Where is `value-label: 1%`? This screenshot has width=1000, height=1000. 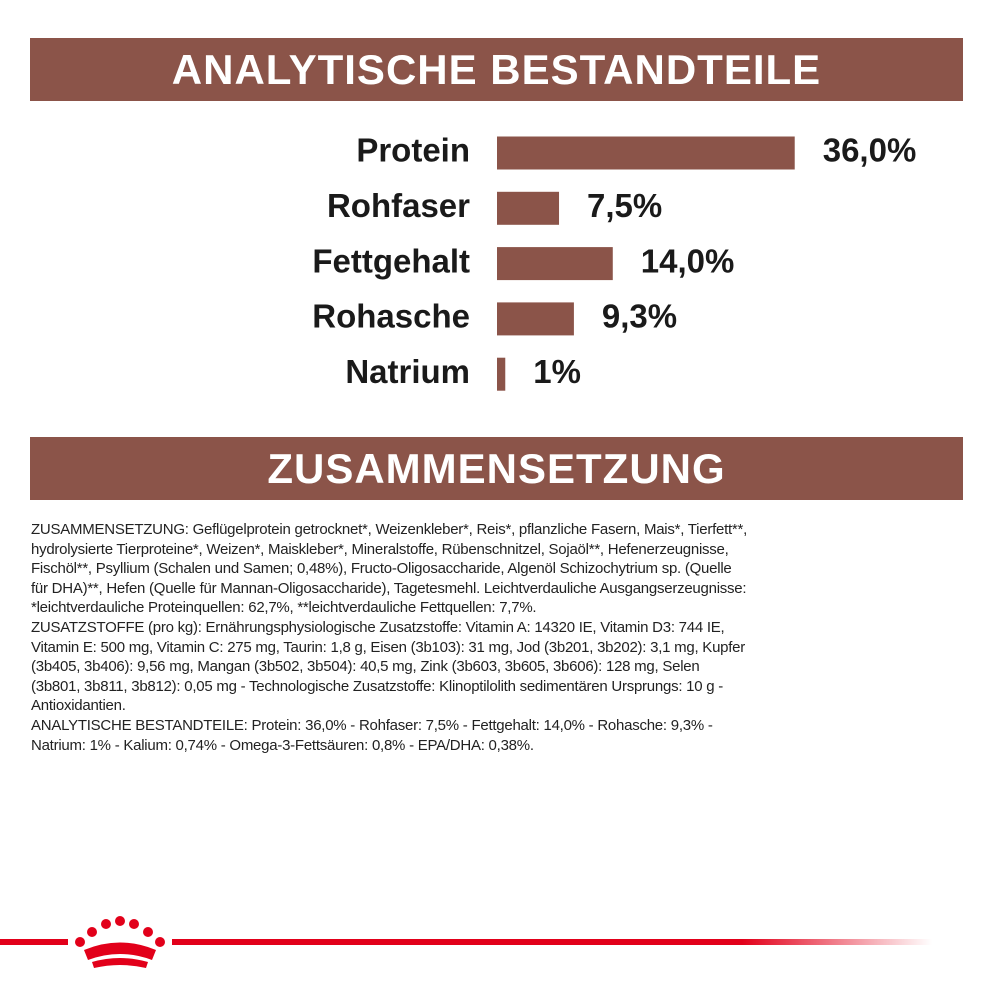 value-label: 1% is located at coordinates (557, 371).